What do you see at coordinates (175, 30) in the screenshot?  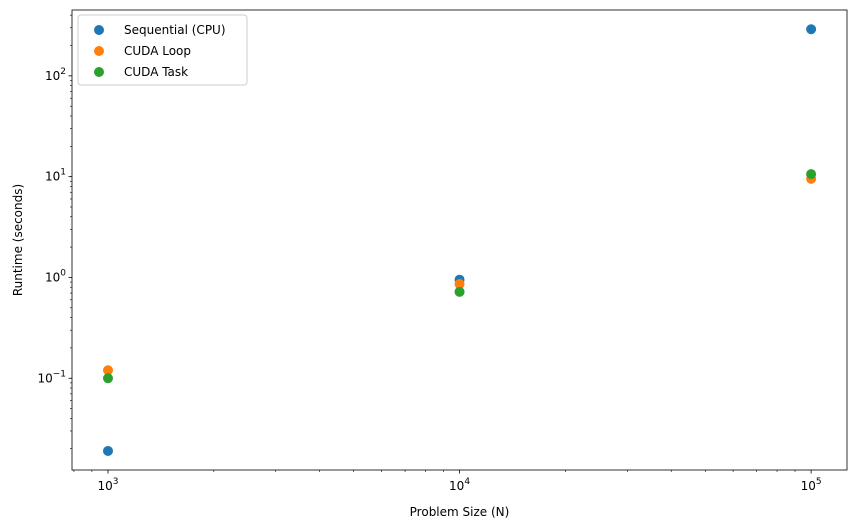 I see `legend-label: Sequential (CPU)` at bounding box center [175, 30].